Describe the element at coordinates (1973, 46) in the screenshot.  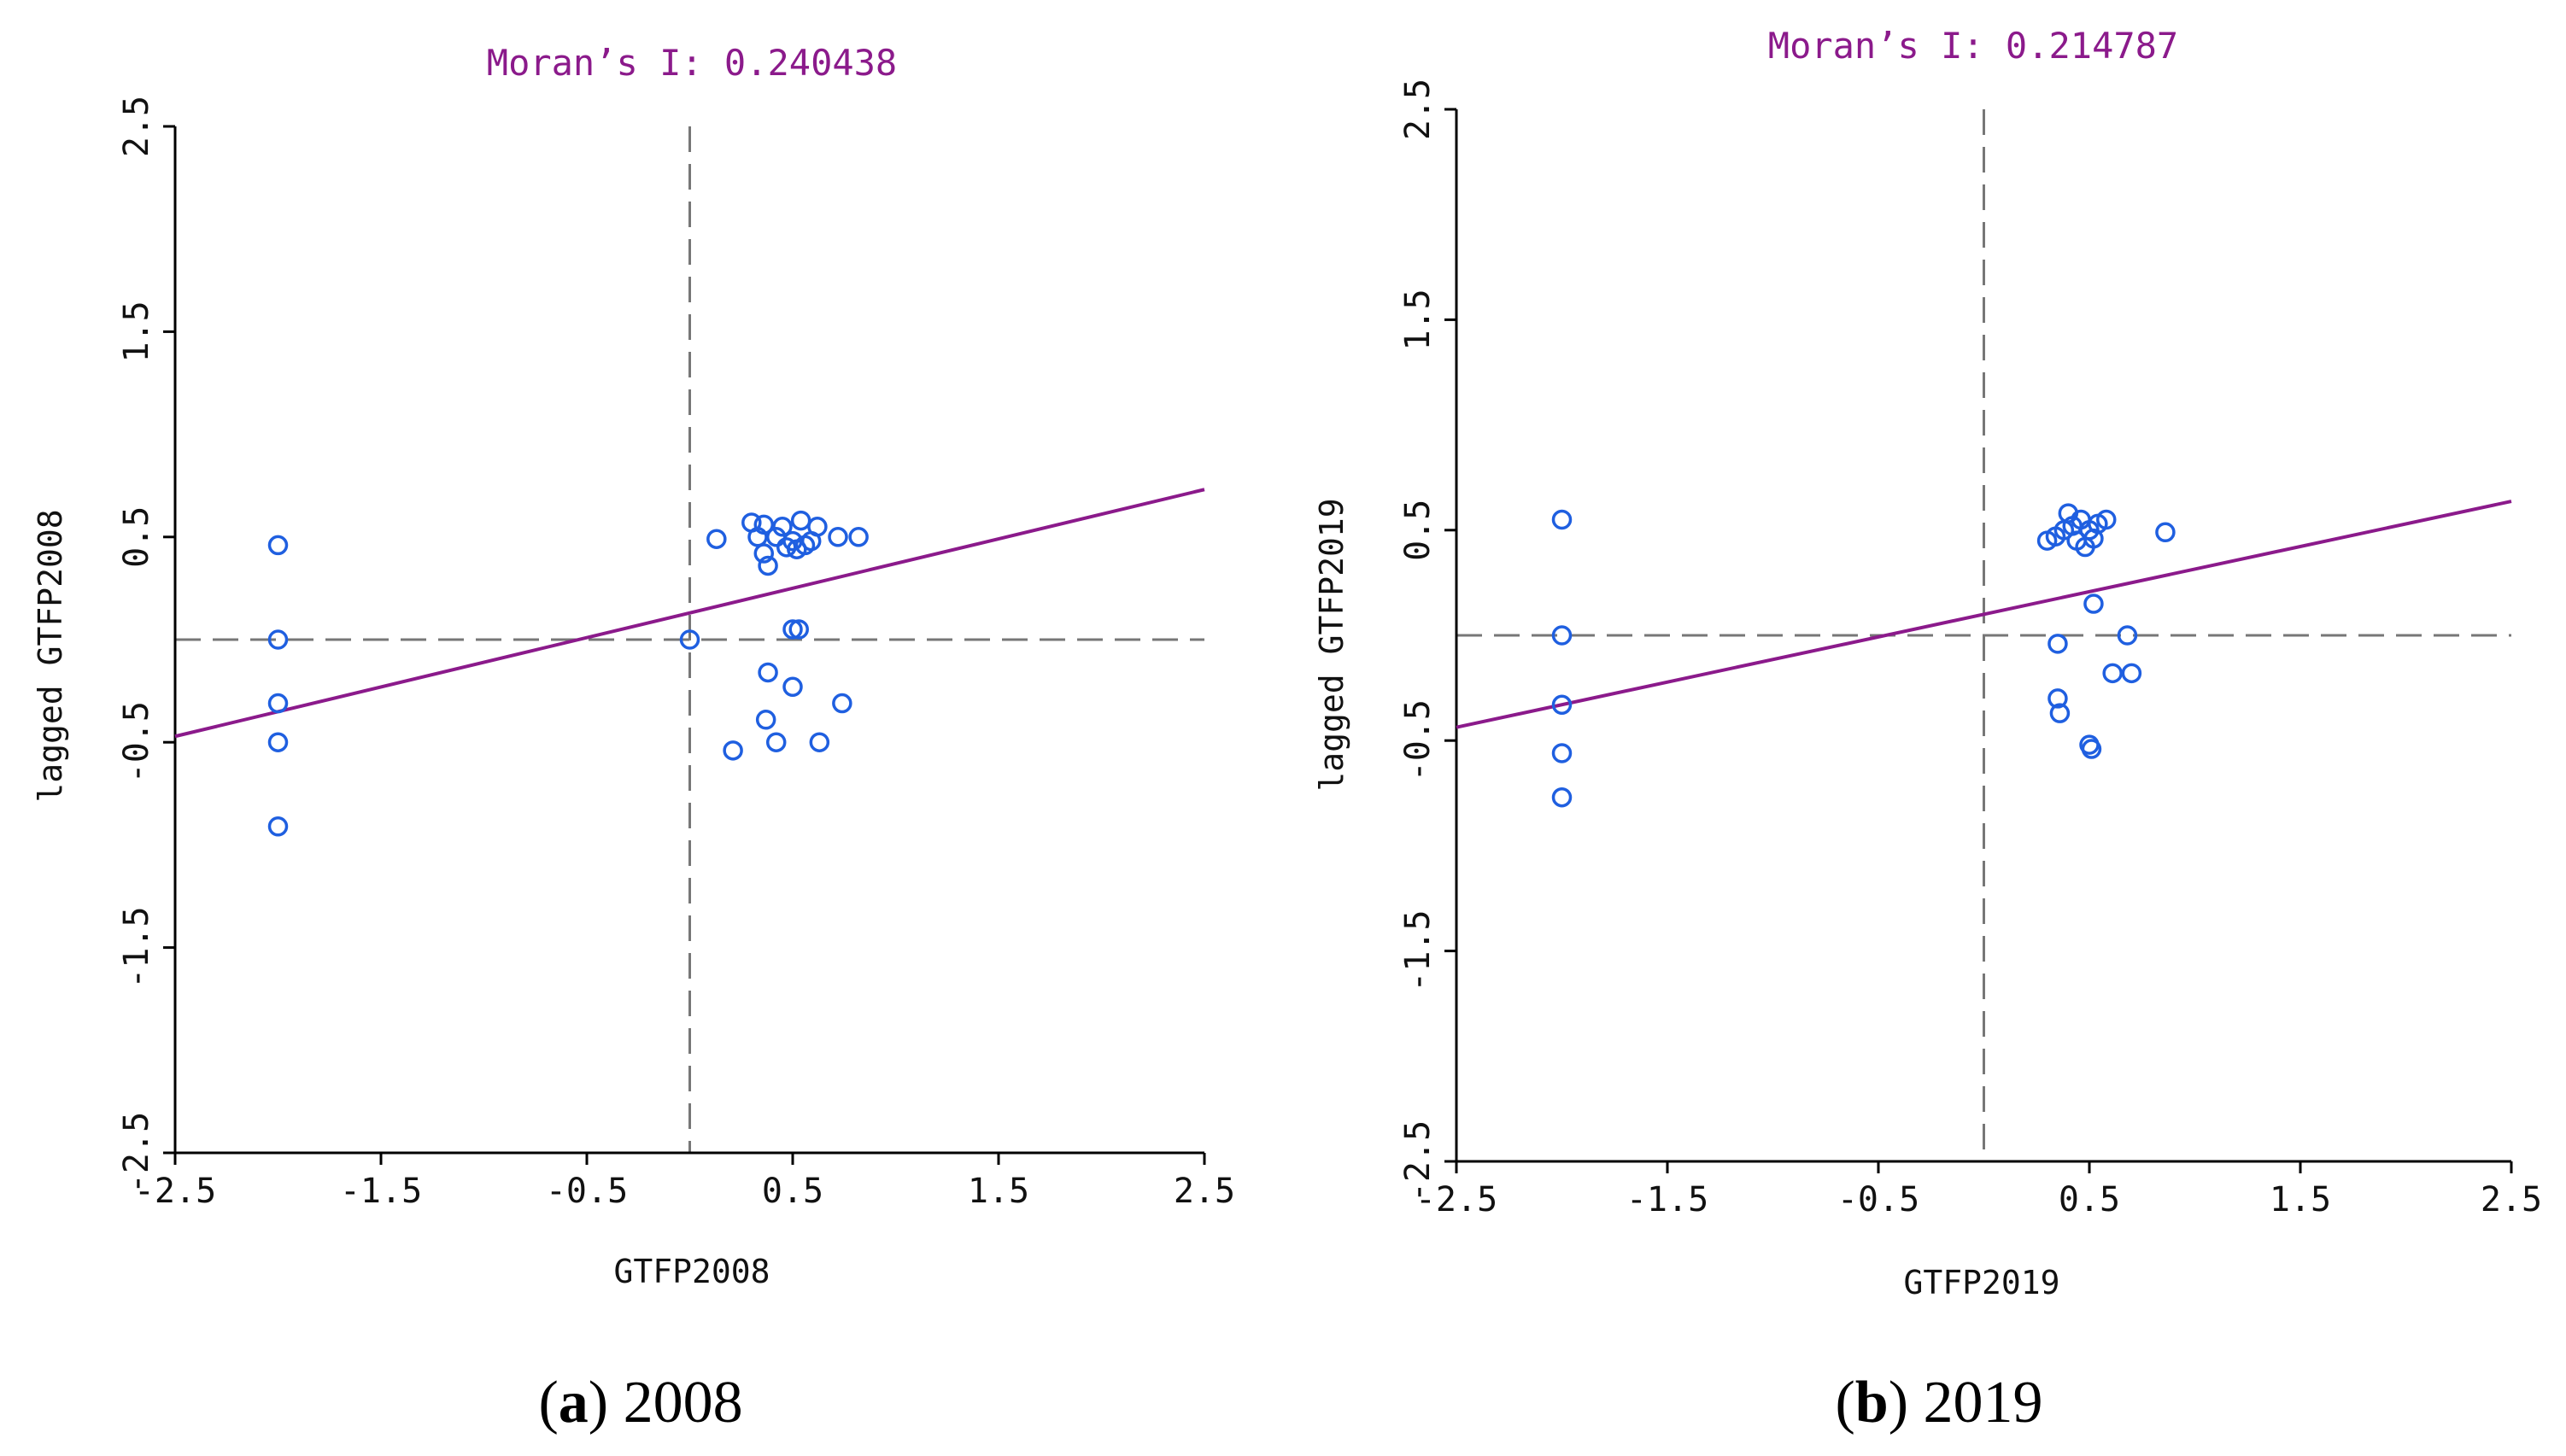
I see `moran-title: Moran’s I: 0.214787` at that location.